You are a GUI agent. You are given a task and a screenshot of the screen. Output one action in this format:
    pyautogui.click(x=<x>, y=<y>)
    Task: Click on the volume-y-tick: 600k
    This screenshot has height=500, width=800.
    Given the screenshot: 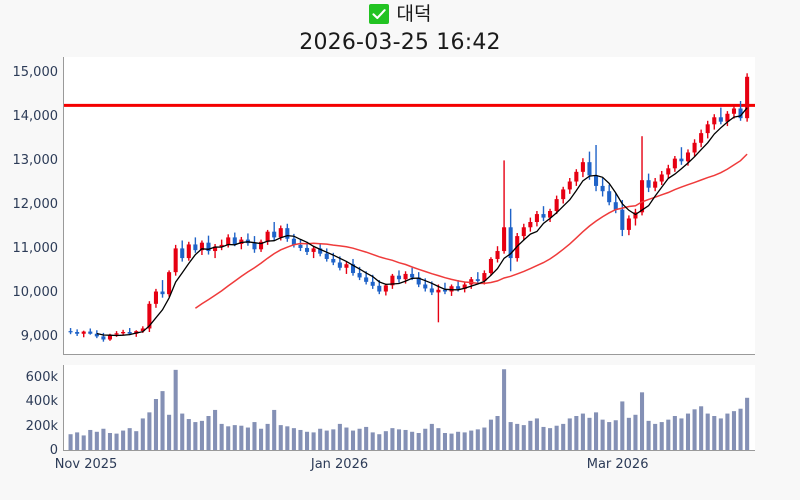 What is the action you would take?
    pyautogui.click(x=41, y=378)
    